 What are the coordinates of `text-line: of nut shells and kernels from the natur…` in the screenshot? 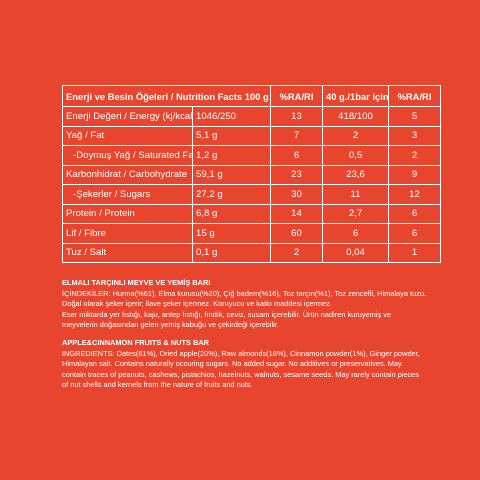 It's located at (157, 385).